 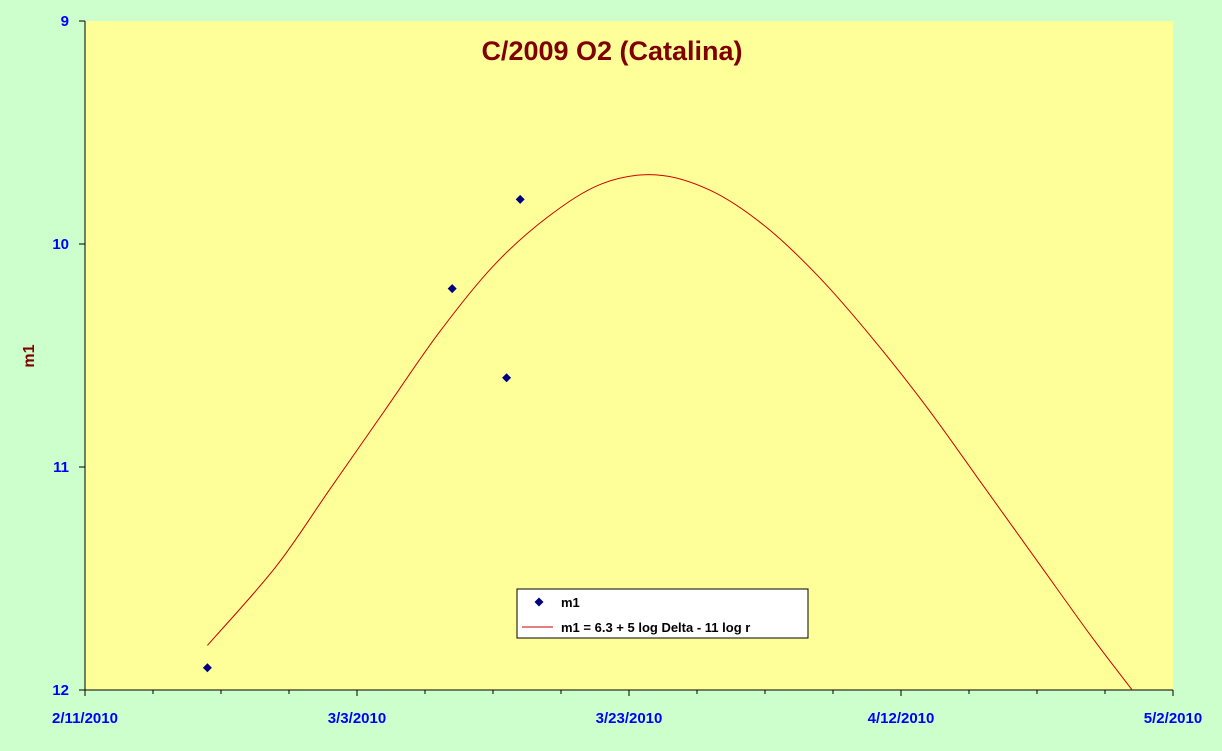 I want to click on x-tick-label: 2/11/2010, so click(x=85, y=718).